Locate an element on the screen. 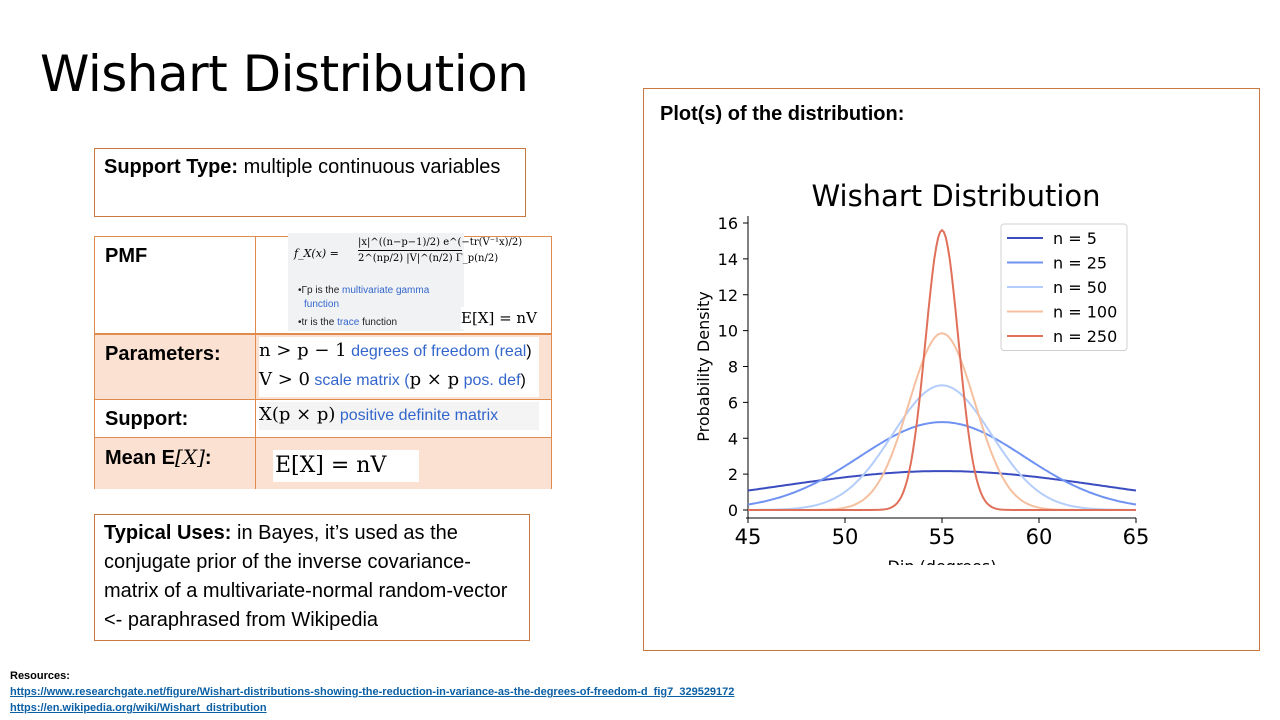  gamma-note: •Γp is the multivariate gamma is located at coordinates (363, 290).